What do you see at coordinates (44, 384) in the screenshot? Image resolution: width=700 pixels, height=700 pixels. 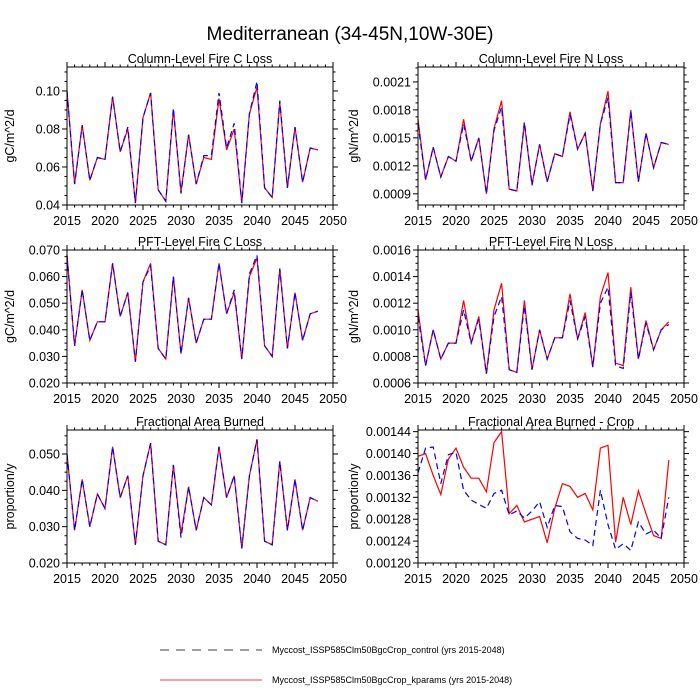 I see `y-tick-label: 0.020` at bounding box center [44, 384].